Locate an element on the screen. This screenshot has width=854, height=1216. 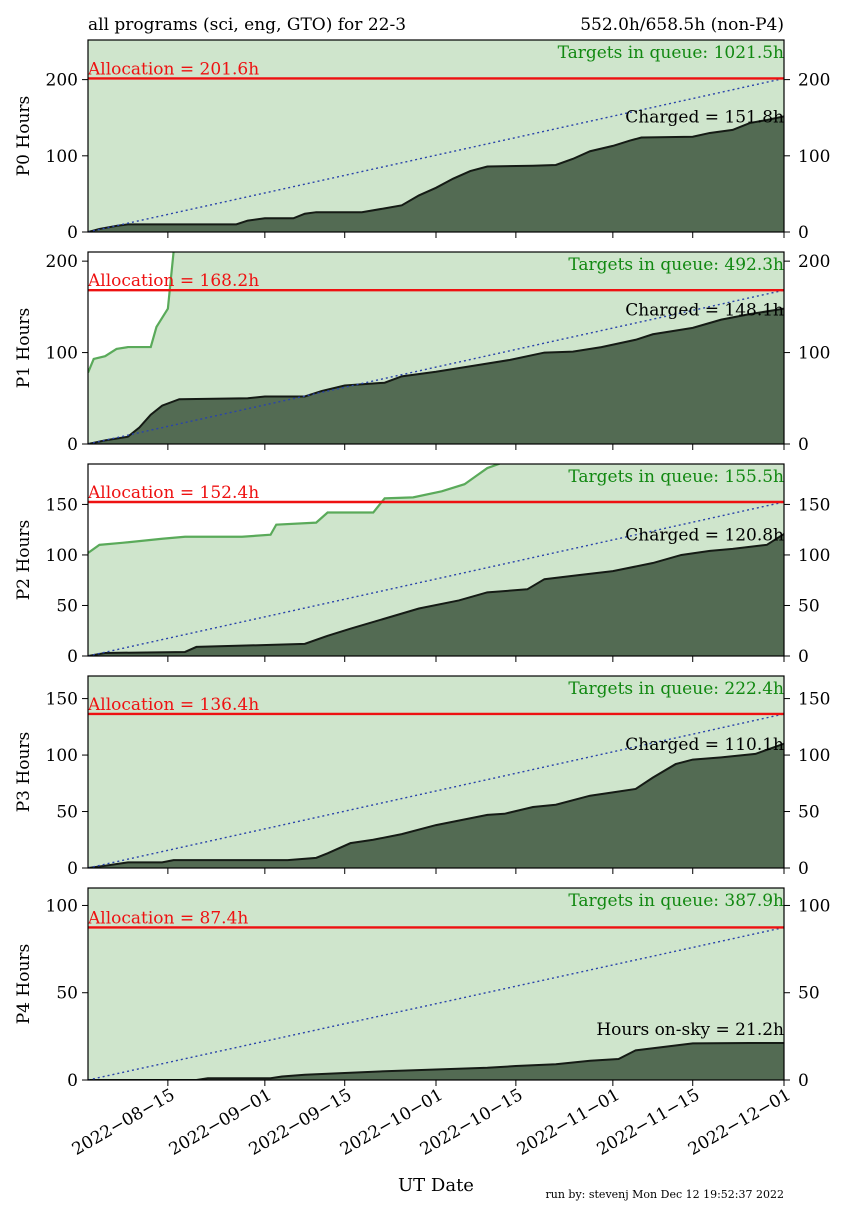
queue-label: Targets in queue: 492.3h is located at coordinates (676, 265).